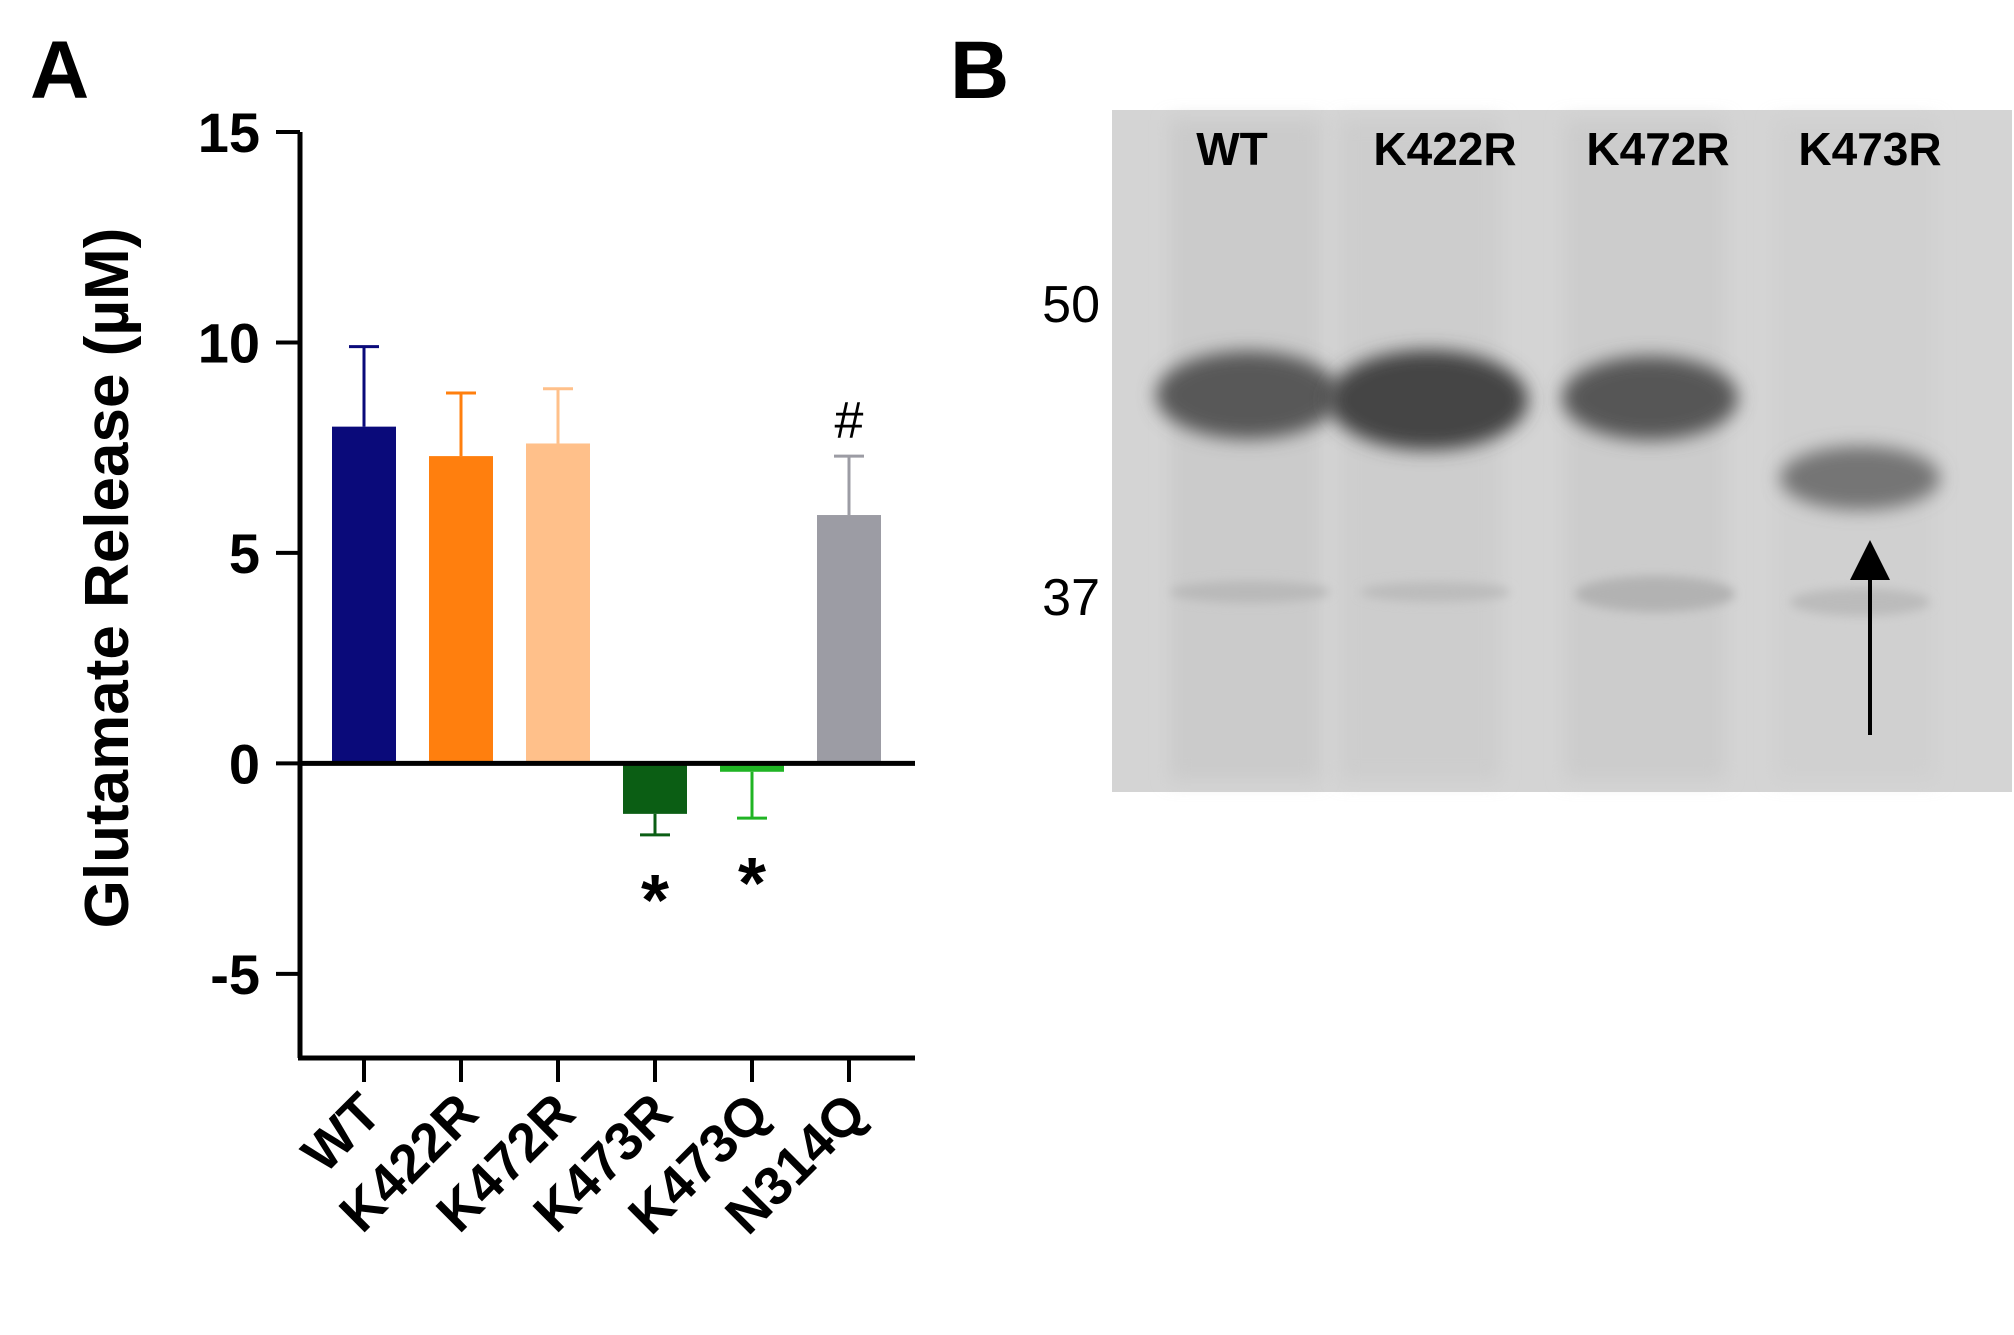  What do you see at coordinates (229, 342) in the screenshot?
I see `y-tick-label-10: 10` at bounding box center [229, 342].